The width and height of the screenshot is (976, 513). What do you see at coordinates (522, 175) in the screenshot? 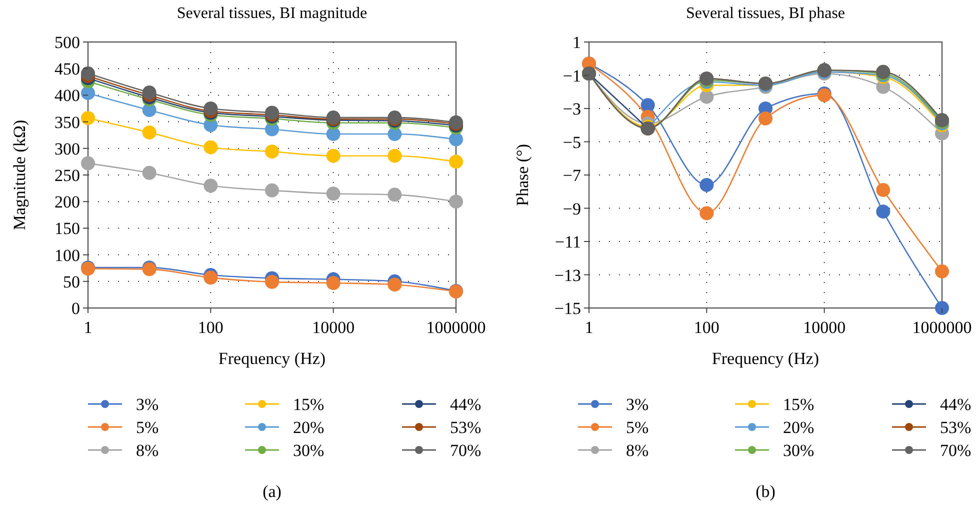
I see `y-axis-title: Phase (°)` at bounding box center [522, 175].